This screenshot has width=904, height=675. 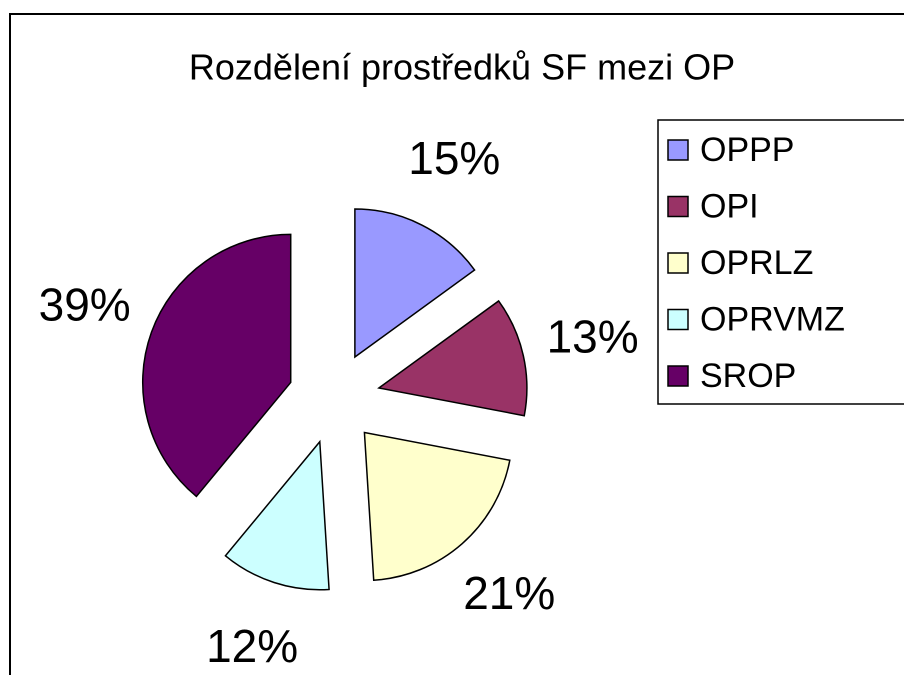 What do you see at coordinates (462, 67) in the screenshot?
I see `chart-title: Rozdělení prostředků SF mezi OP` at bounding box center [462, 67].